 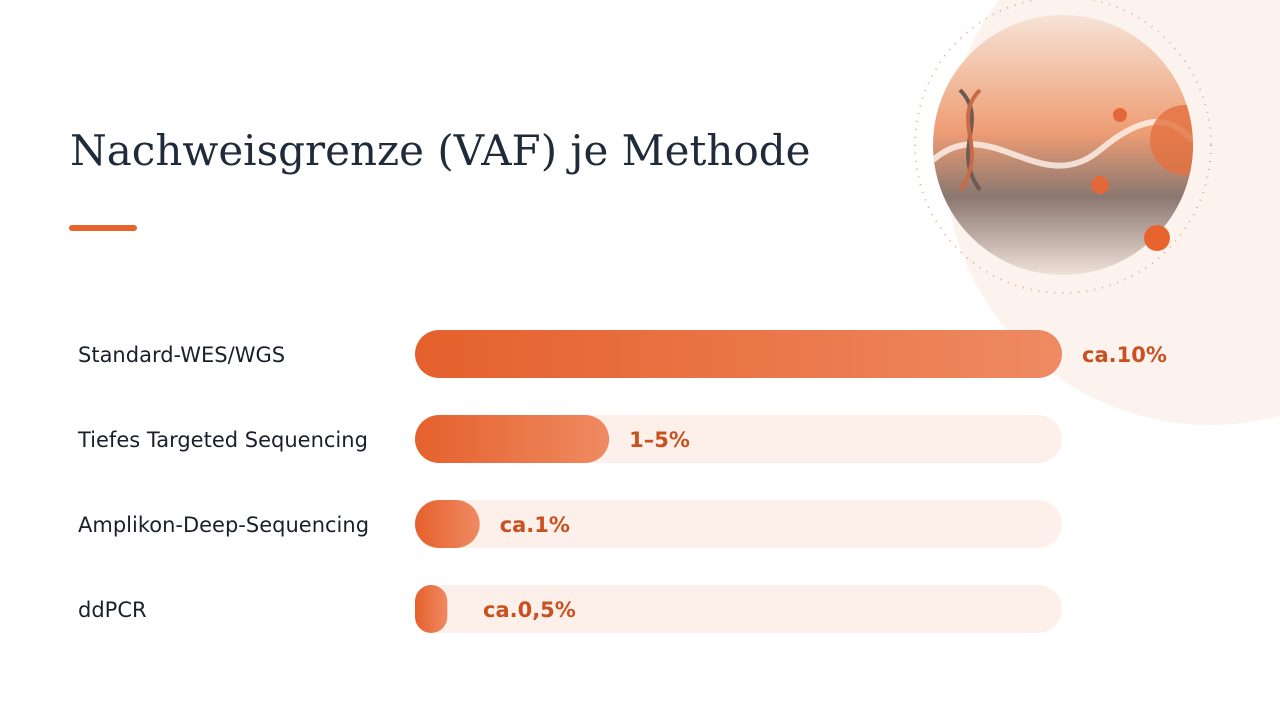 What do you see at coordinates (1063, 147) in the screenshot?
I see `dotted-ring` at bounding box center [1063, 147].